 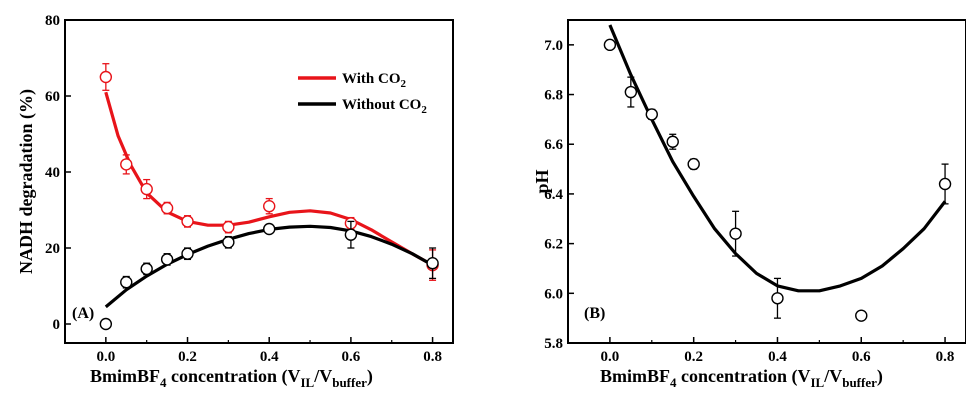 What do you see at coordinates (553, 46) in the screenshot?
I see `y-tick-label: 7.0` at bounding box center [553, 46].